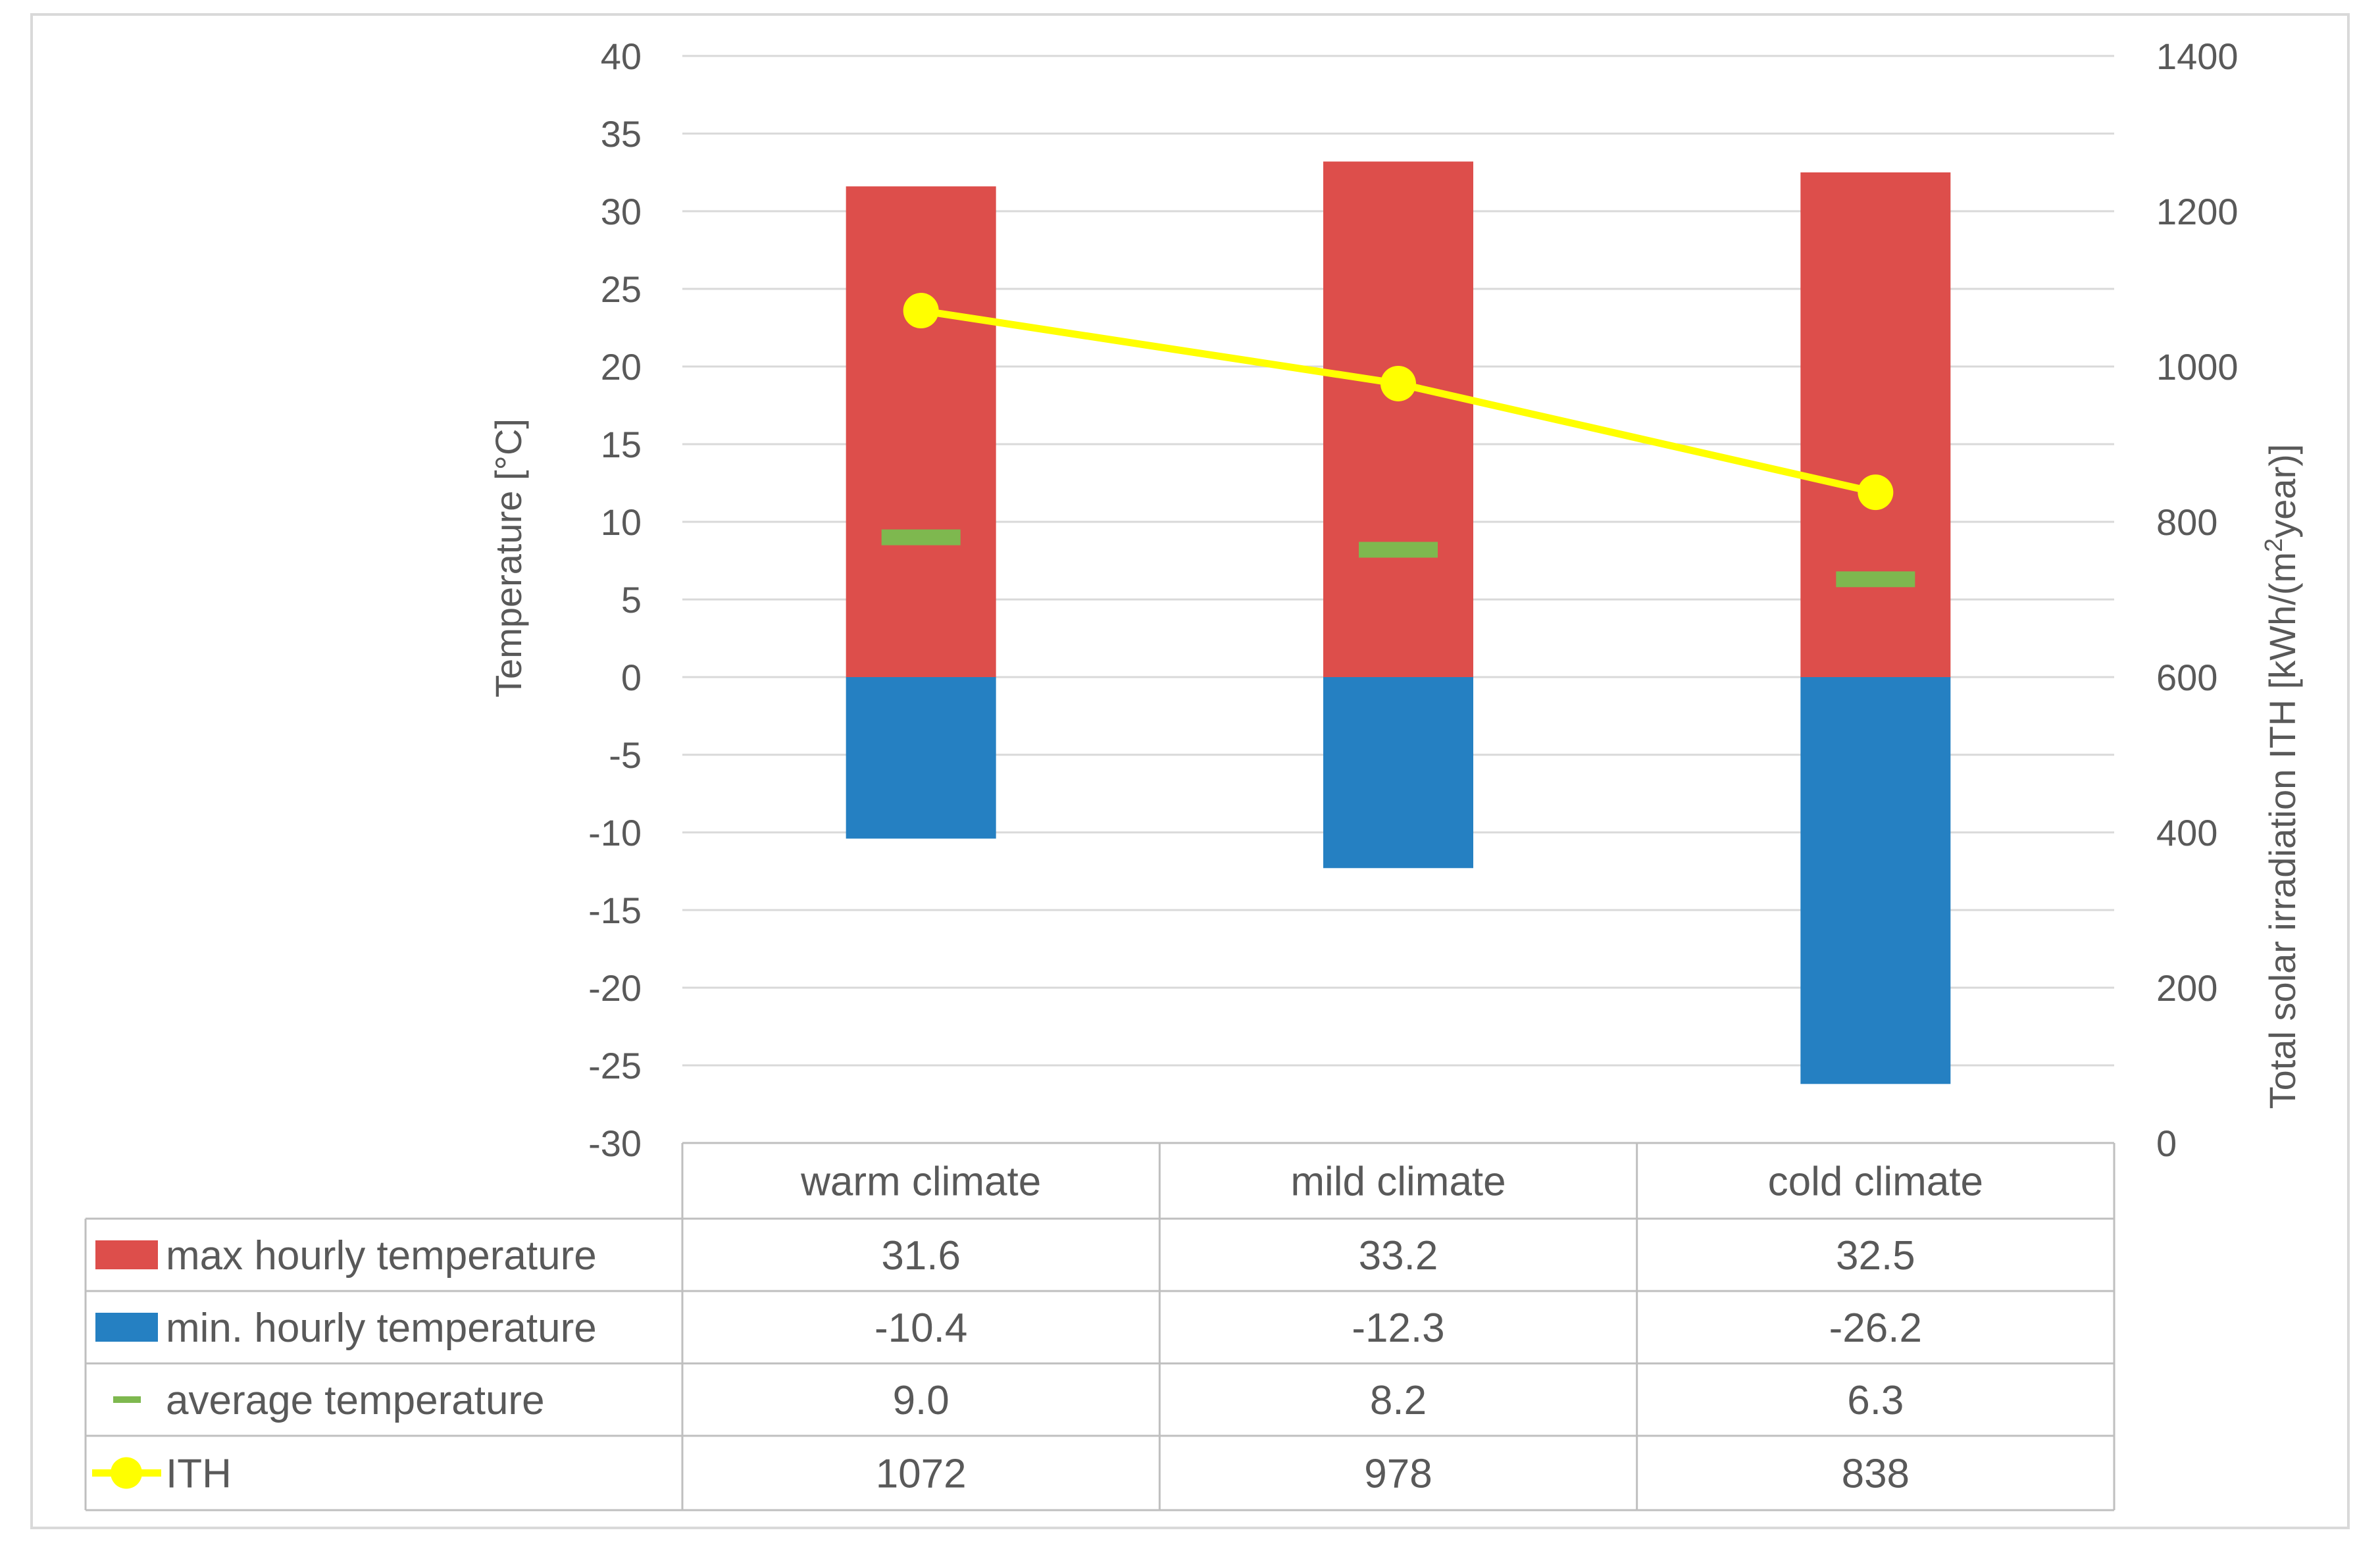 This screenshot has height=1547, width=2380. Describe the element at coordinates (621, 134) in the screenshot. I see `left-tick-label: 35` at that location.